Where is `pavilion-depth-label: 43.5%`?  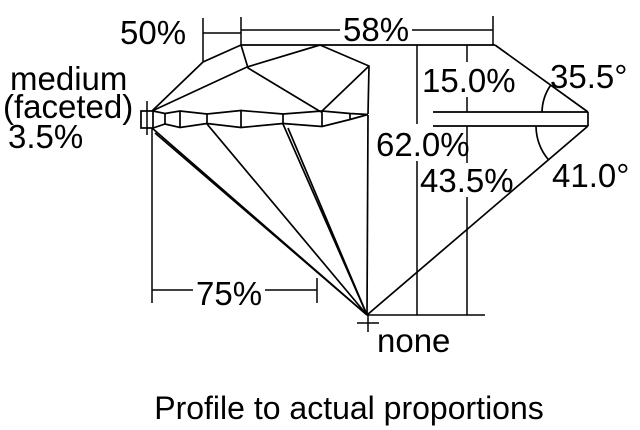
pavilion-depth-label: 43.5% is located at coordinates (467, 180).